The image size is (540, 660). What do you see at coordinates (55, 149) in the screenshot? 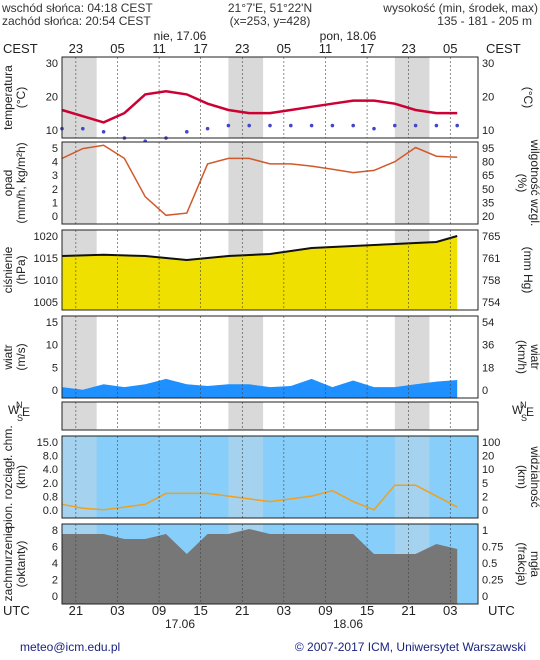
I see `left-tick-label: 5` at bounding box center [55, 149].